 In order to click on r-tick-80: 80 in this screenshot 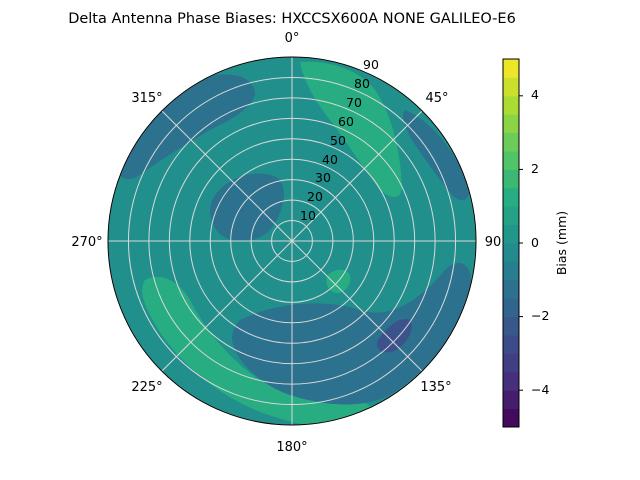, I will do `click(362, 83)`.